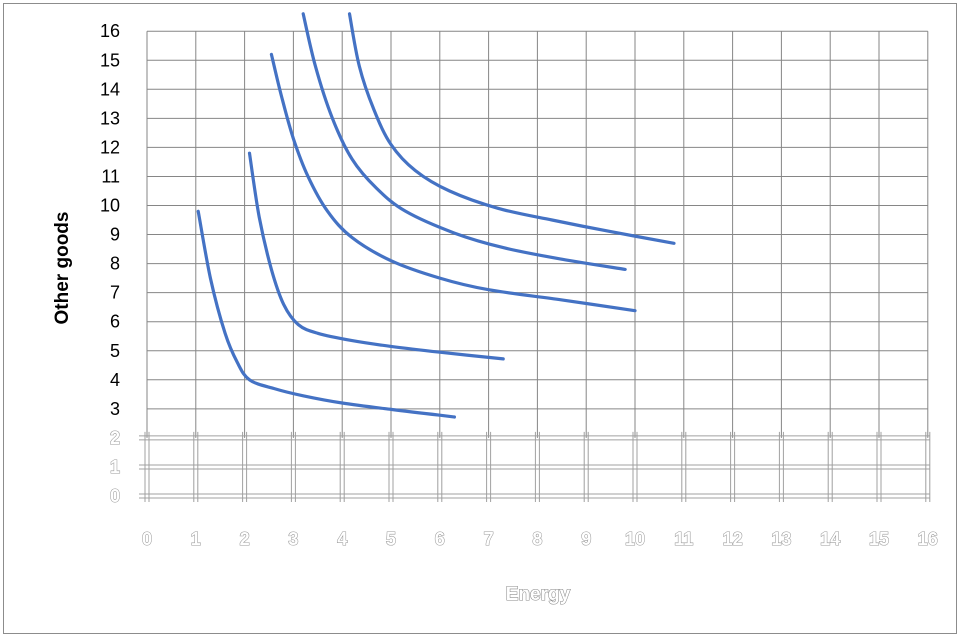 The width and height of the screenshot is (963, 639). What do you see at coordinates (879, 539) in the screenshot?
I see `x-tick-label-15: 15` at bounding box center [879, 539].